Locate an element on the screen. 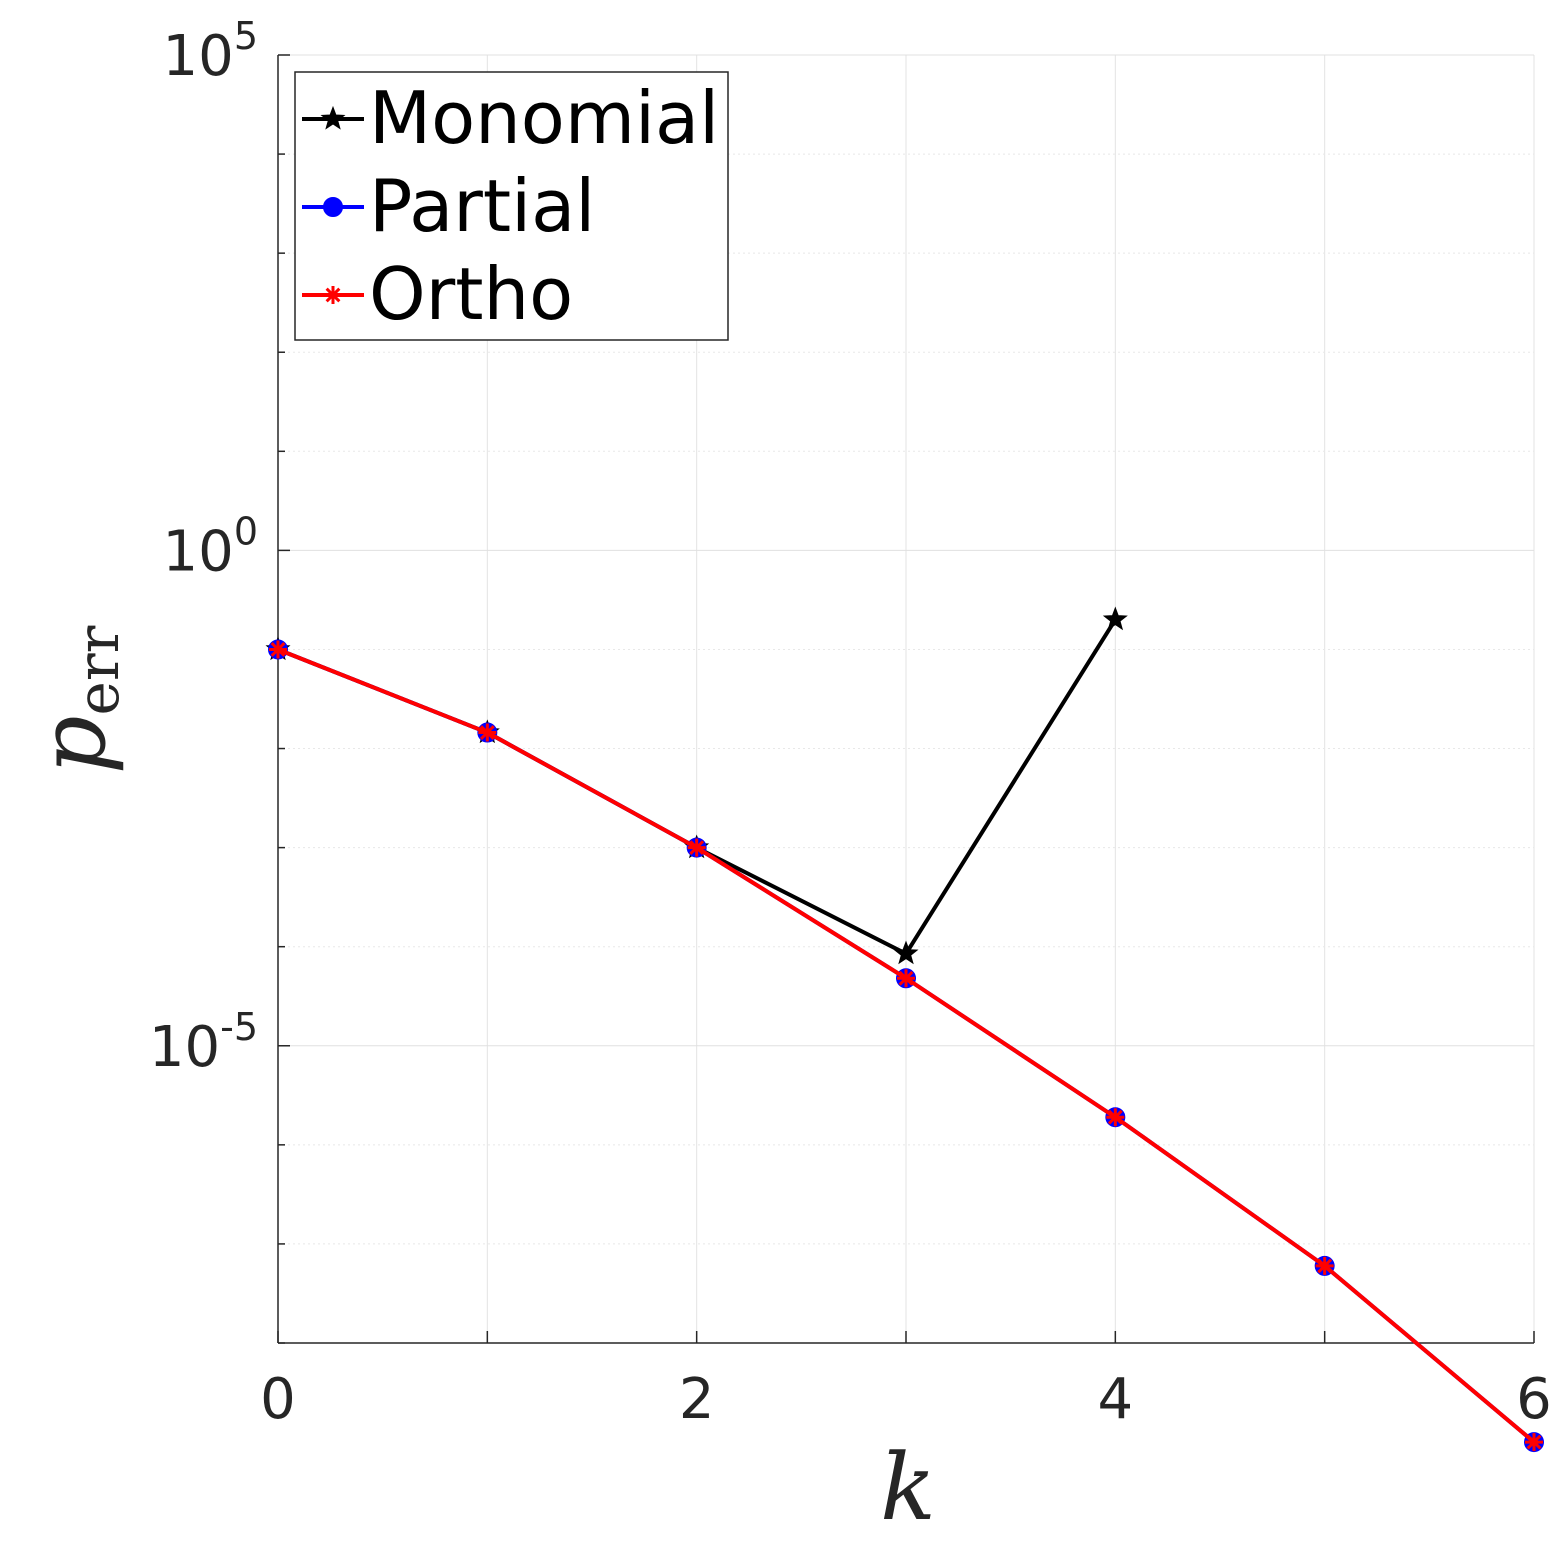 The width and height of the screenshot is (1563, 1563). x-tick-labels: 0 2 4 6 is located at coordinates (906, 1399).